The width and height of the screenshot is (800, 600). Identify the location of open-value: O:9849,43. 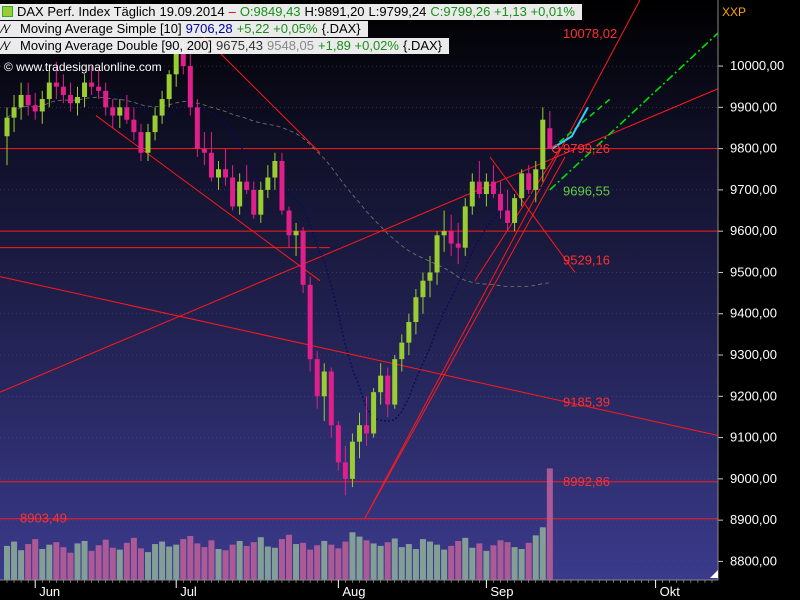
(270, 11).